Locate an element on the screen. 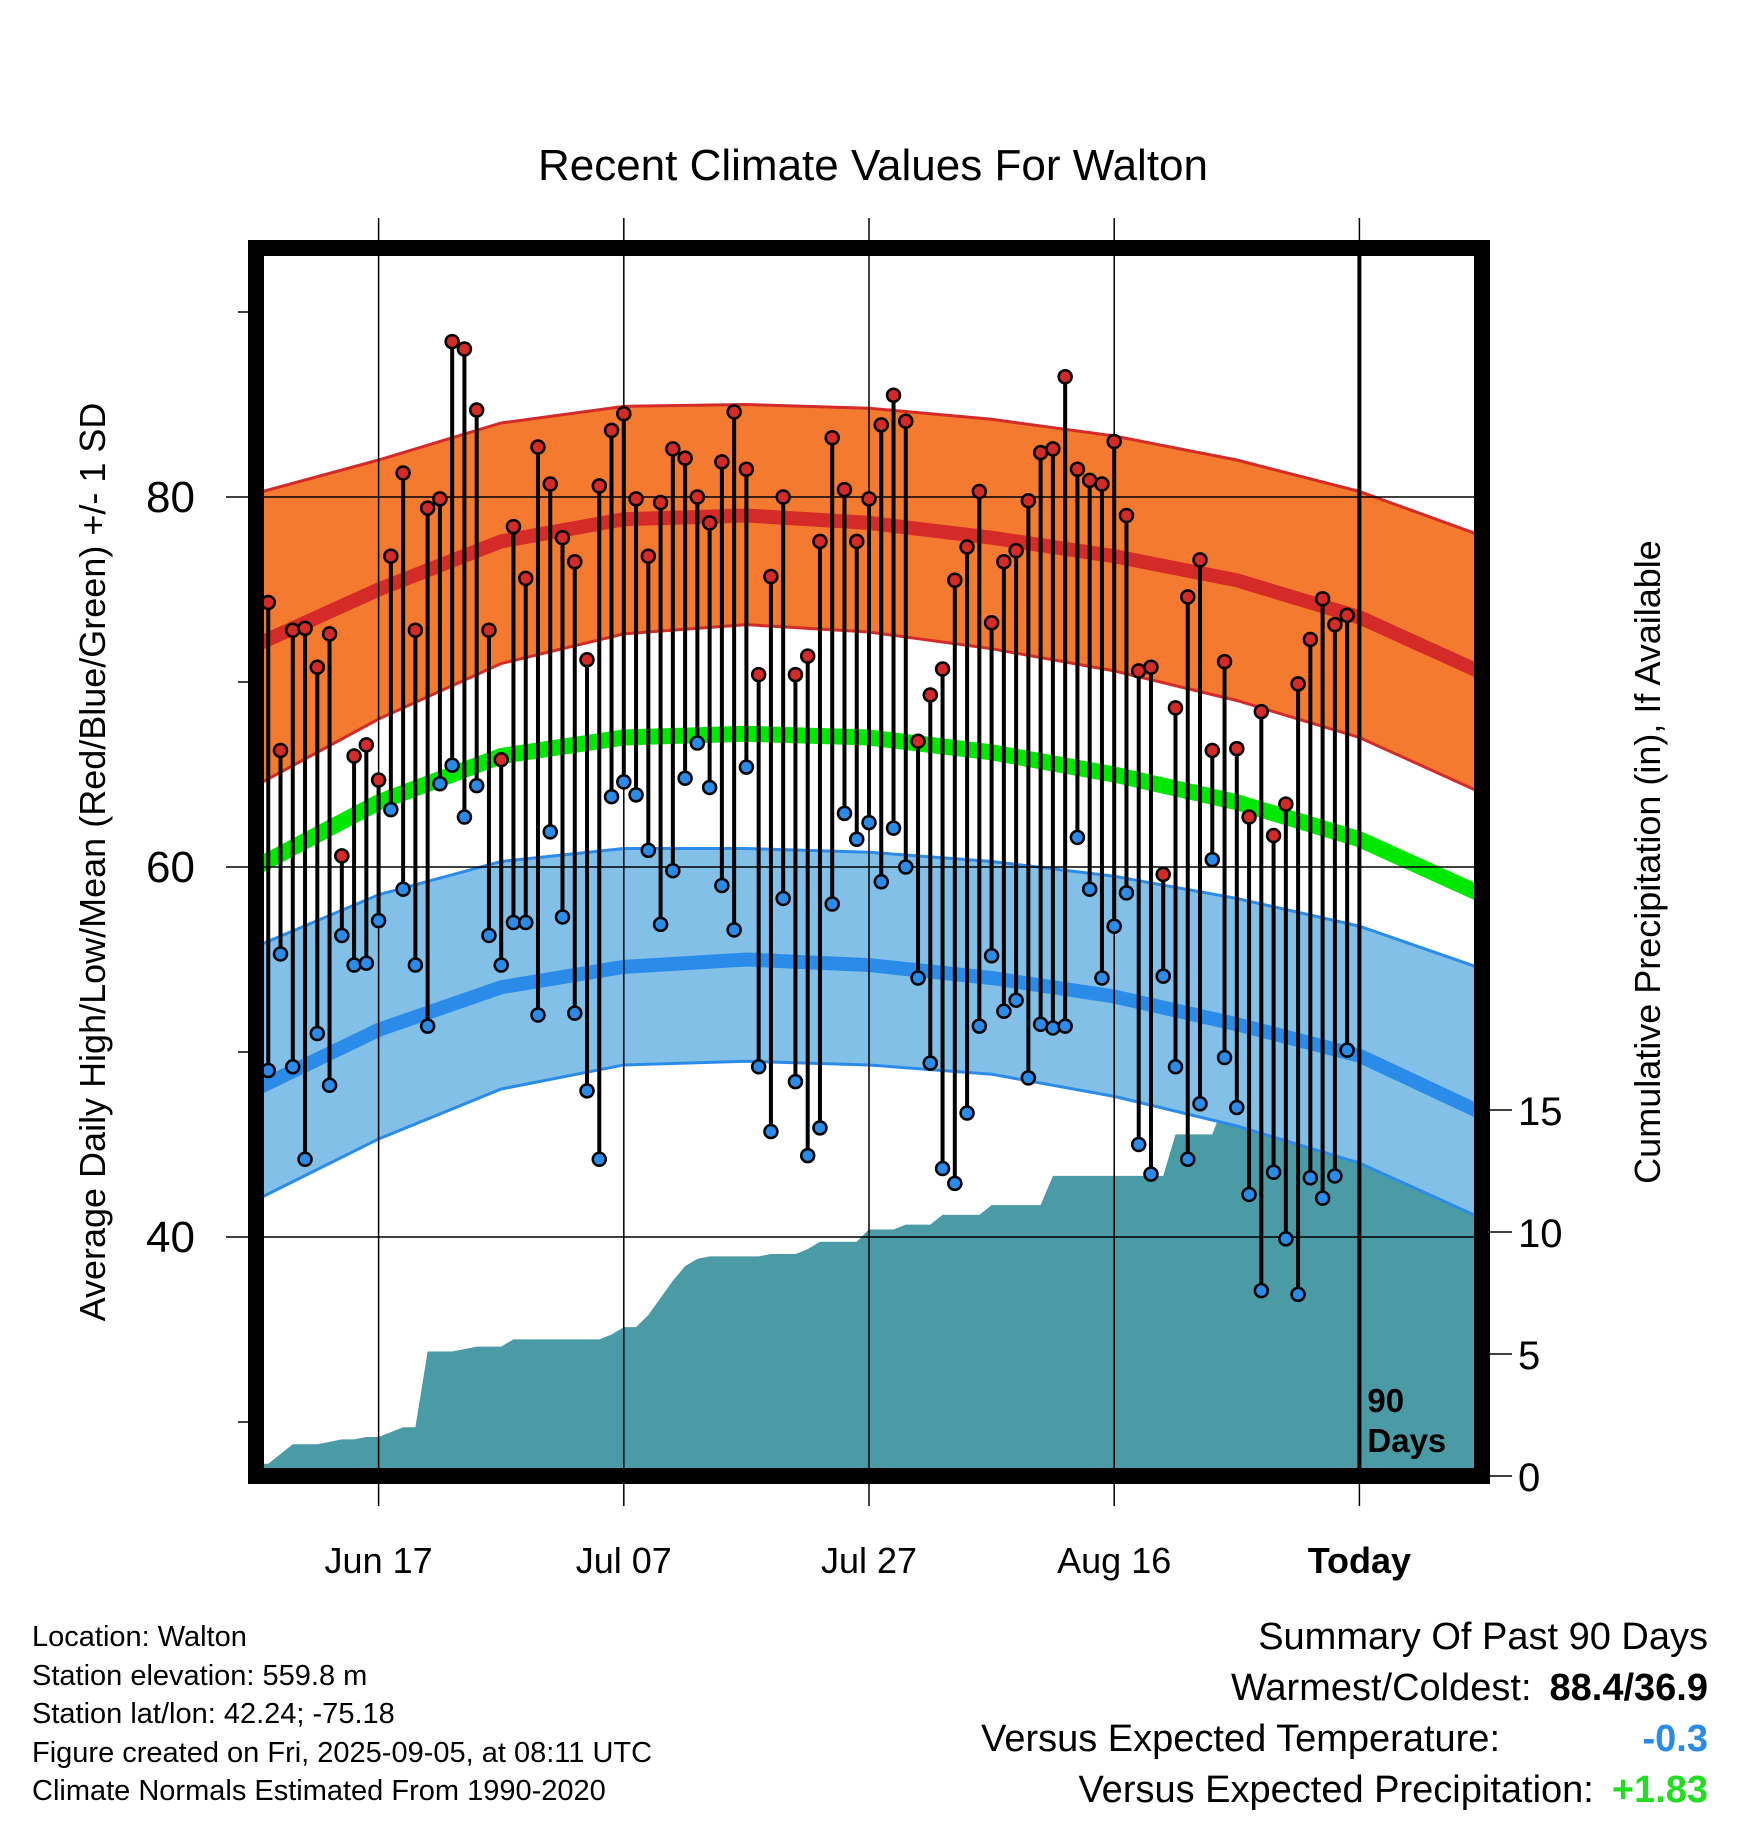  y2-tick-label: 10 is located at coordinates (1540, 1234).